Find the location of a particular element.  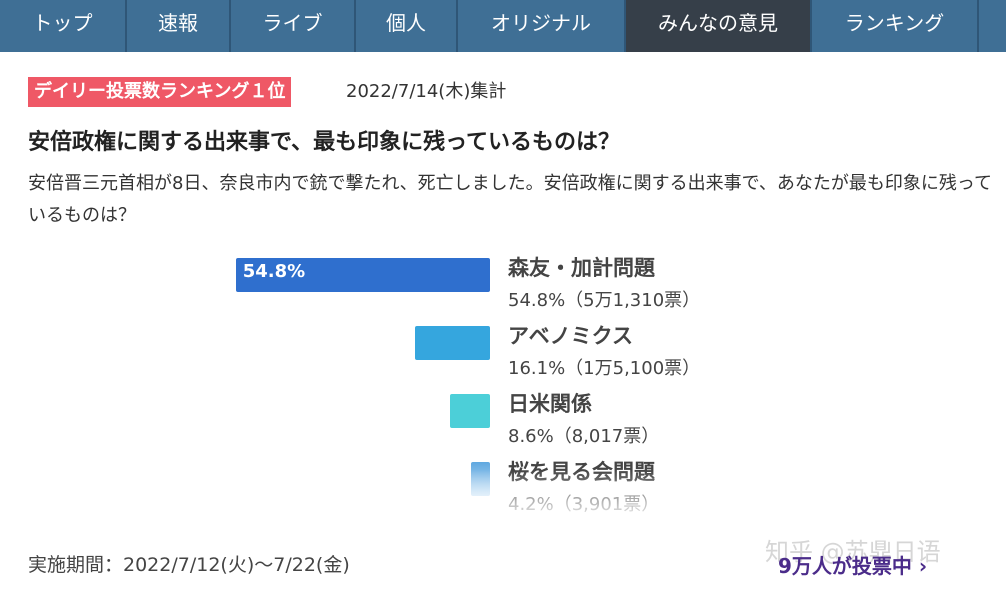

fade is located at coordinates (610, 492).